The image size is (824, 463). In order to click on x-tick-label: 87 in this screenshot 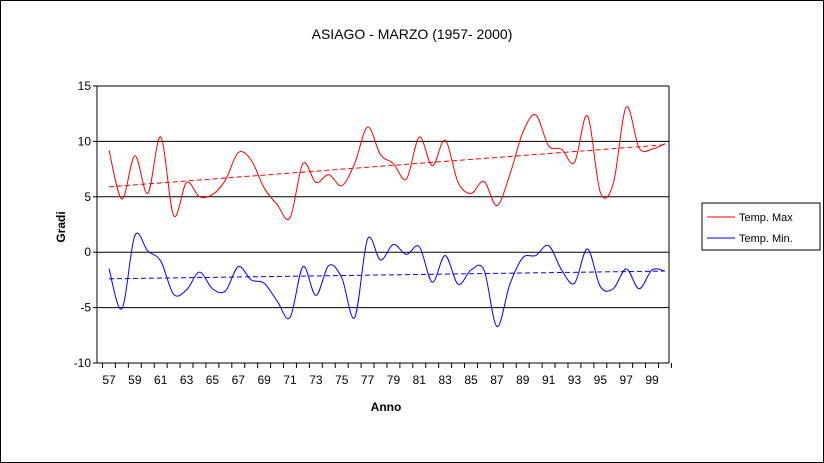, I will do `click(497, 380)`.